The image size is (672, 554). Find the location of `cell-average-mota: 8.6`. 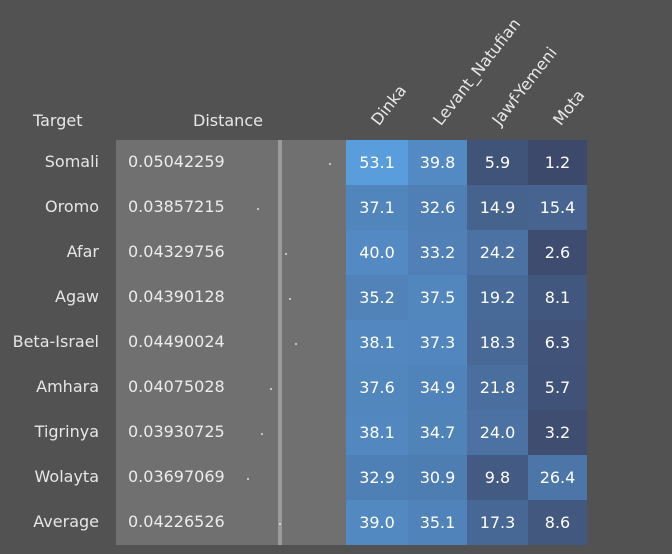

cell-average-mota: 8.6 is located at coordinates (557, 522).